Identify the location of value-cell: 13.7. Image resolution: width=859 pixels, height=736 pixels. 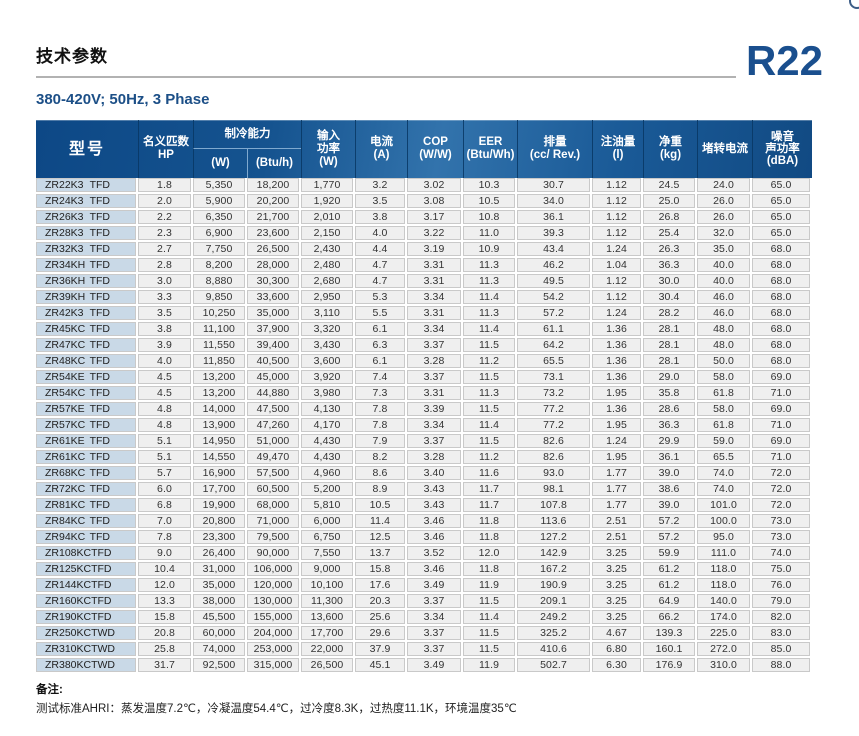
(381, 554).